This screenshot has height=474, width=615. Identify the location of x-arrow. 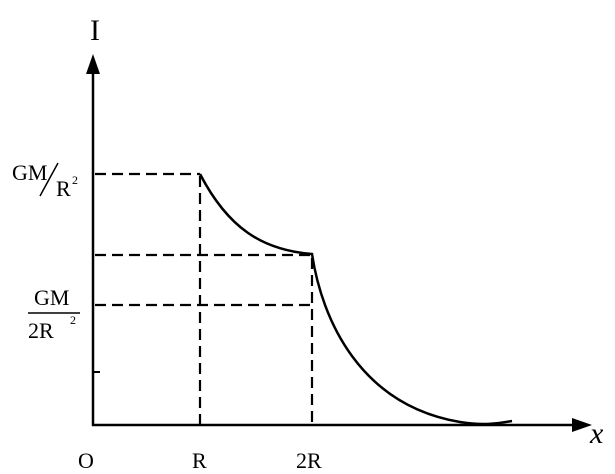
(582, 425).